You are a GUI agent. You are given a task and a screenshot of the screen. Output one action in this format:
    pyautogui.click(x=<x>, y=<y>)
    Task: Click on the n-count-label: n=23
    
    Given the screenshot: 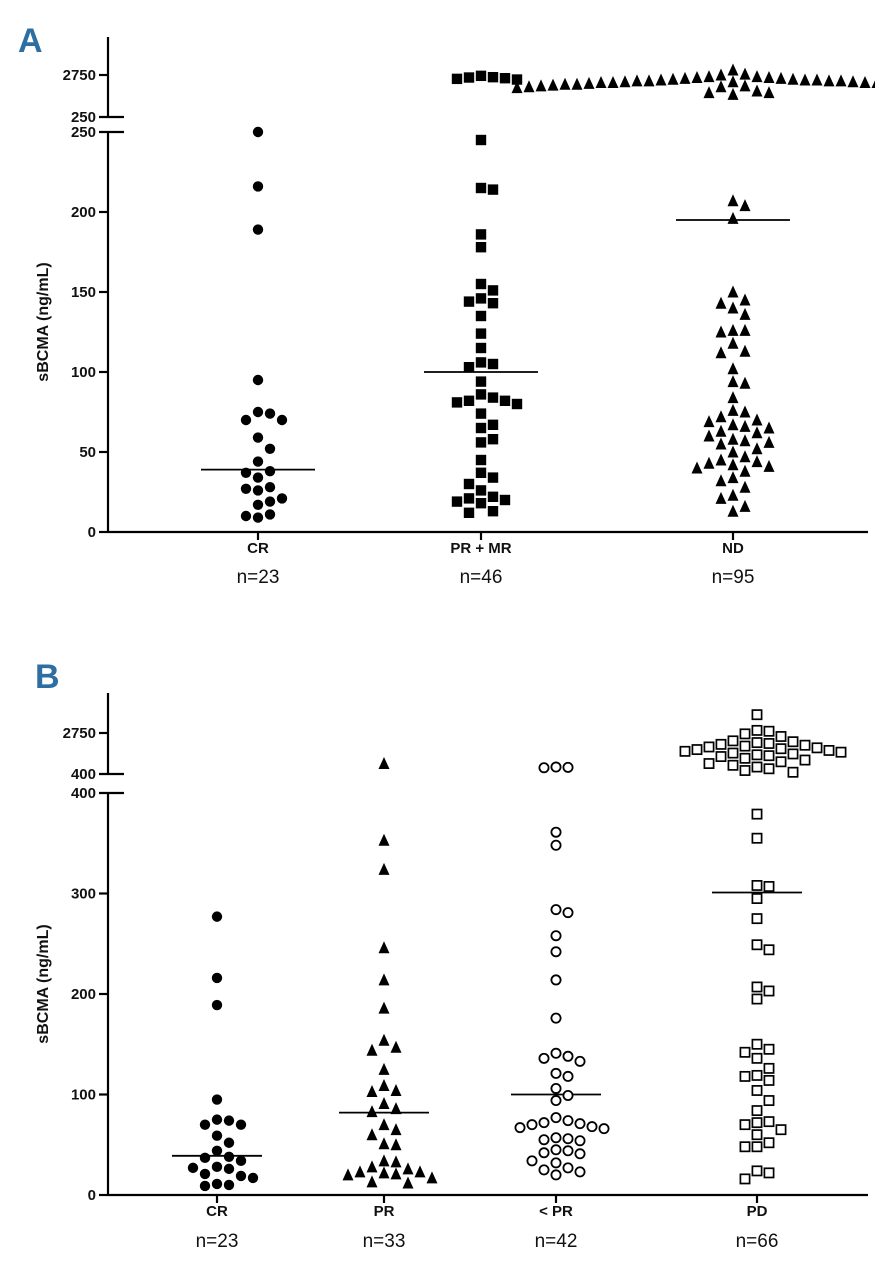 What is the action you would take?
    pyautogui.click(x=258, y=577)
    